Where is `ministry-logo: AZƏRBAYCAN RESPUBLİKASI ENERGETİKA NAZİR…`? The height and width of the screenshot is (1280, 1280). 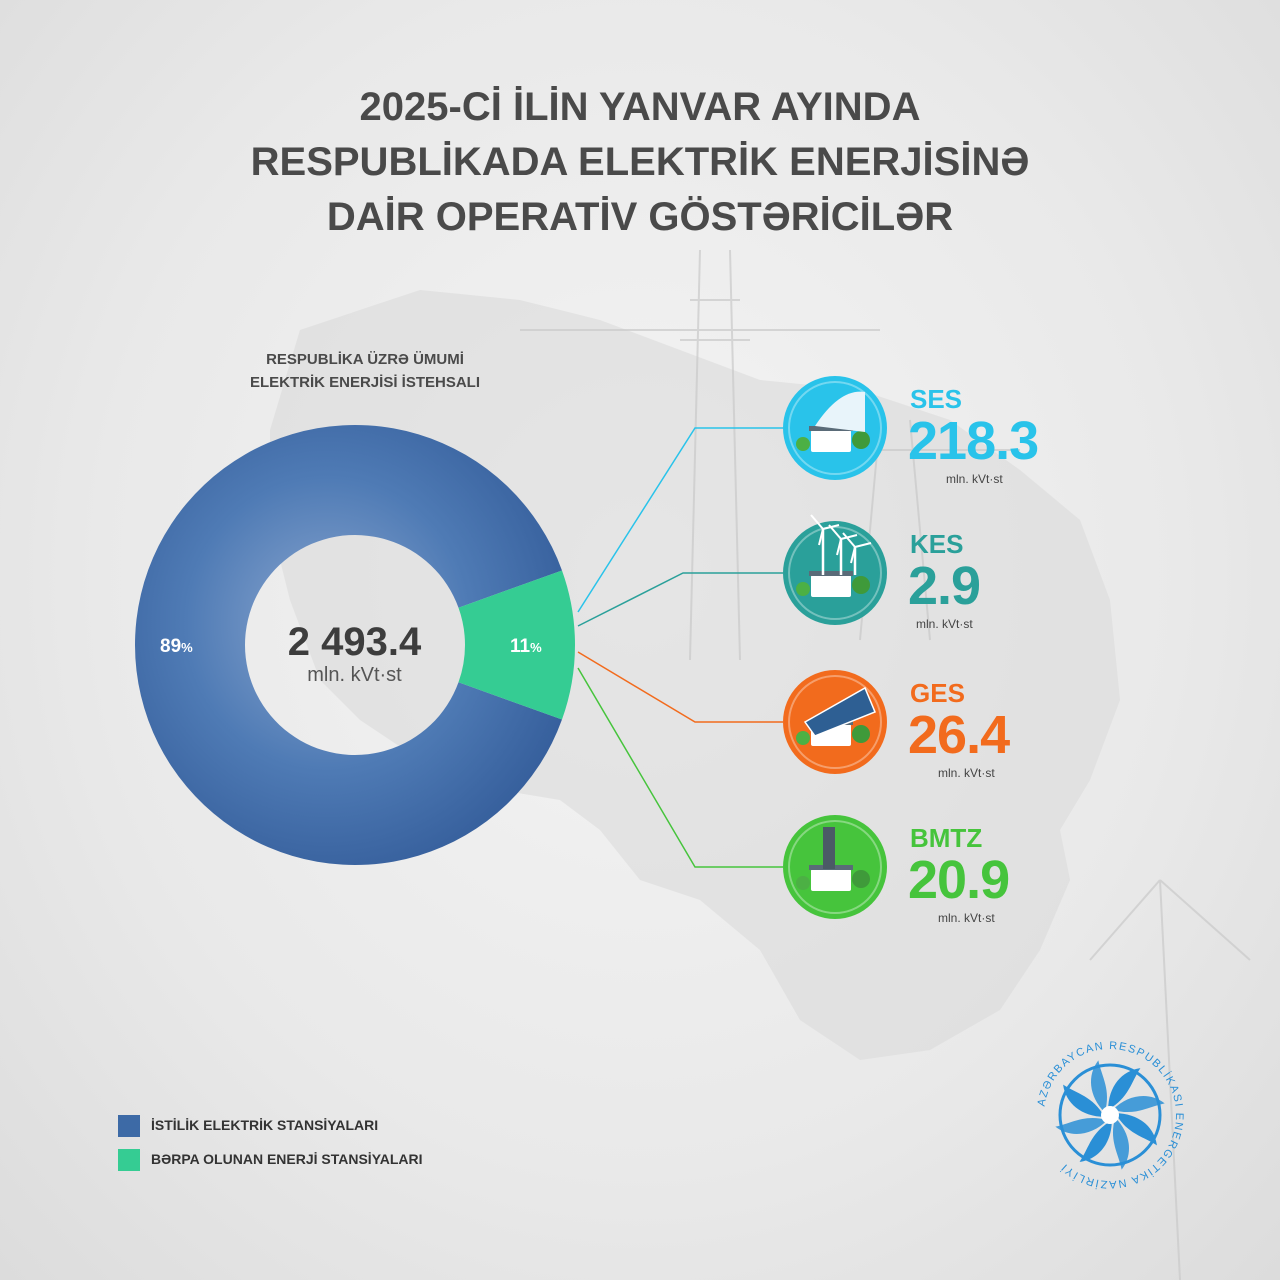 ministry-logo: AZƏRBAYCAN RESPUBLİKASI ENERGETİKA NAZİR… is located at coordinates (1110, 1115).